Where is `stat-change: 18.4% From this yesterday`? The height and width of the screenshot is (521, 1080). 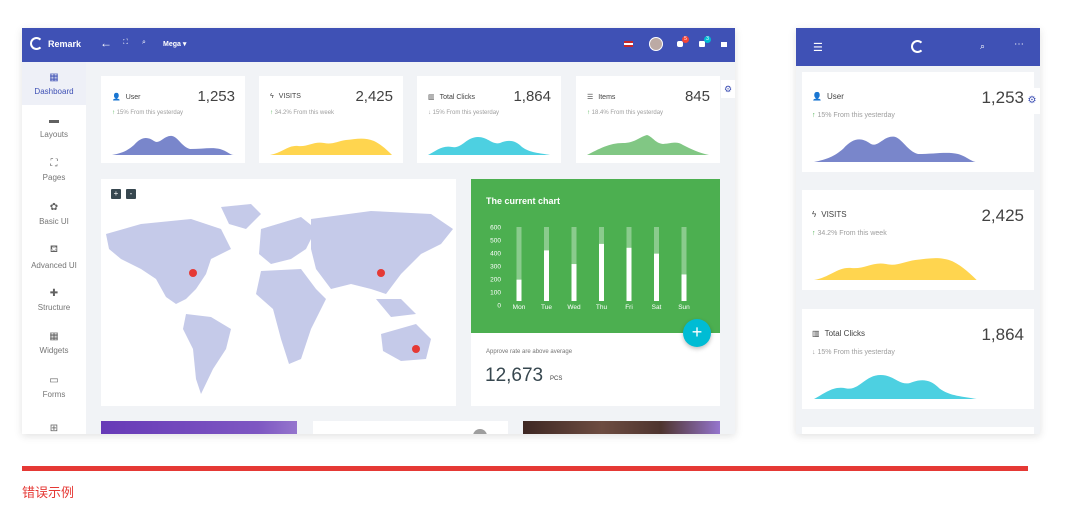 stat-change: 18.4% From this yesterday is located at coordinates (627, 113).